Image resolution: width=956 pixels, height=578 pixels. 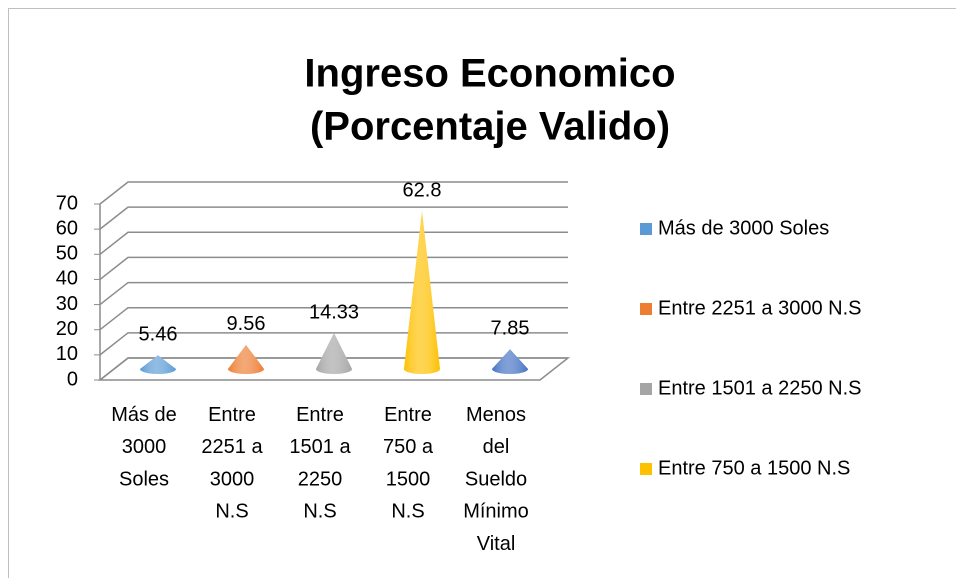 What do you see at coordinates (67, 228) in the screenshot?
I see `y-tick-label: 60` at bounding box center [67, 228].